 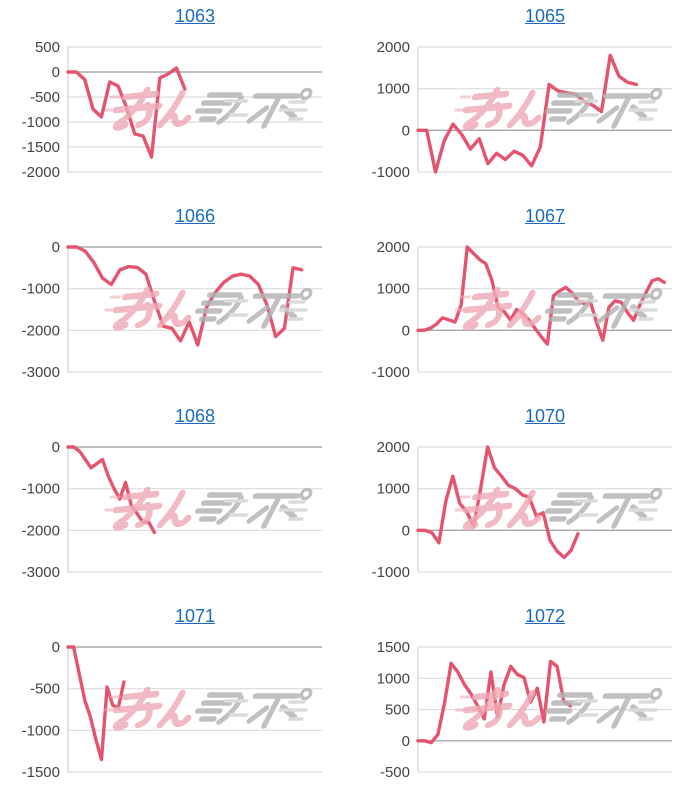 I want to click on chart-title-link: 1066, so click(x=195, y=216).